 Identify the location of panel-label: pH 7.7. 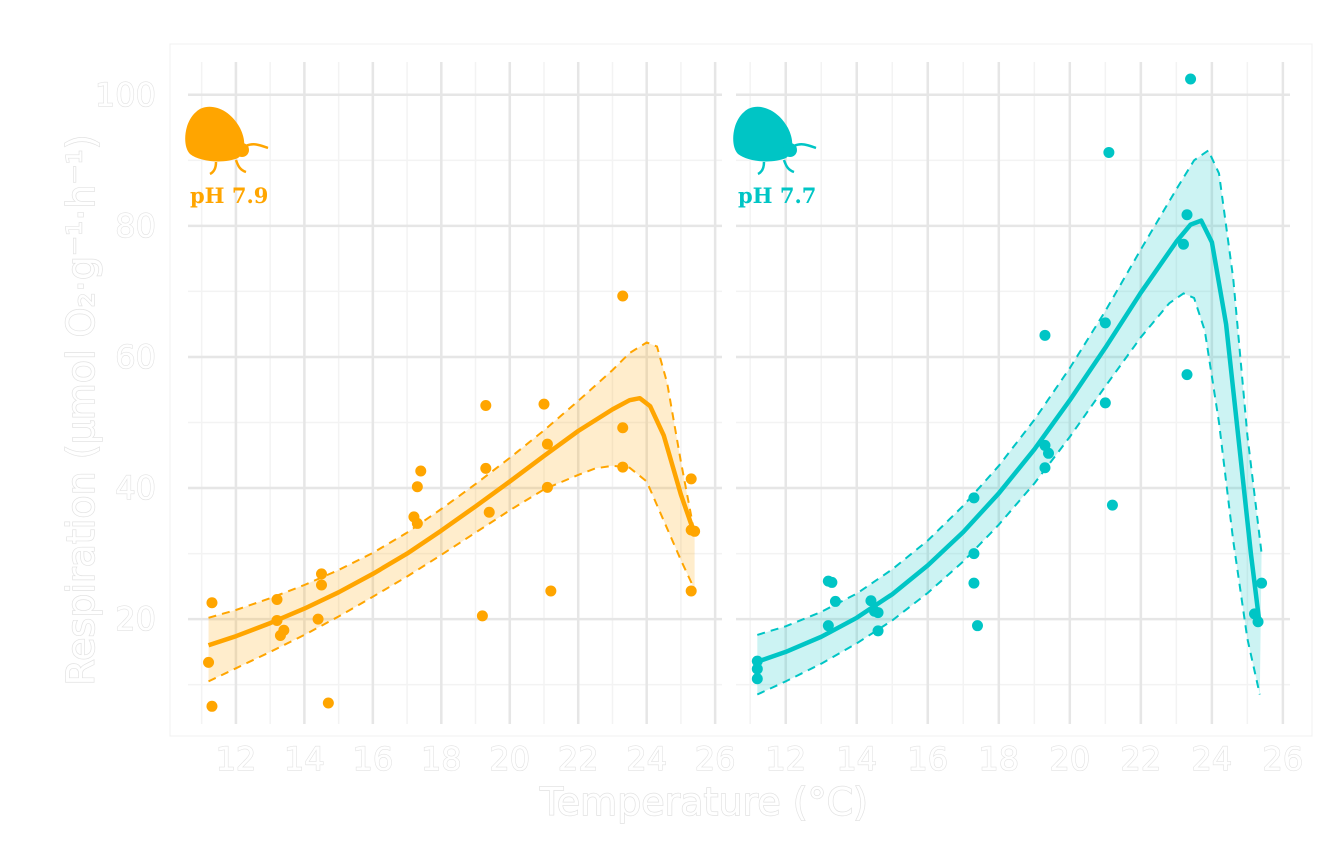
(777, 195).